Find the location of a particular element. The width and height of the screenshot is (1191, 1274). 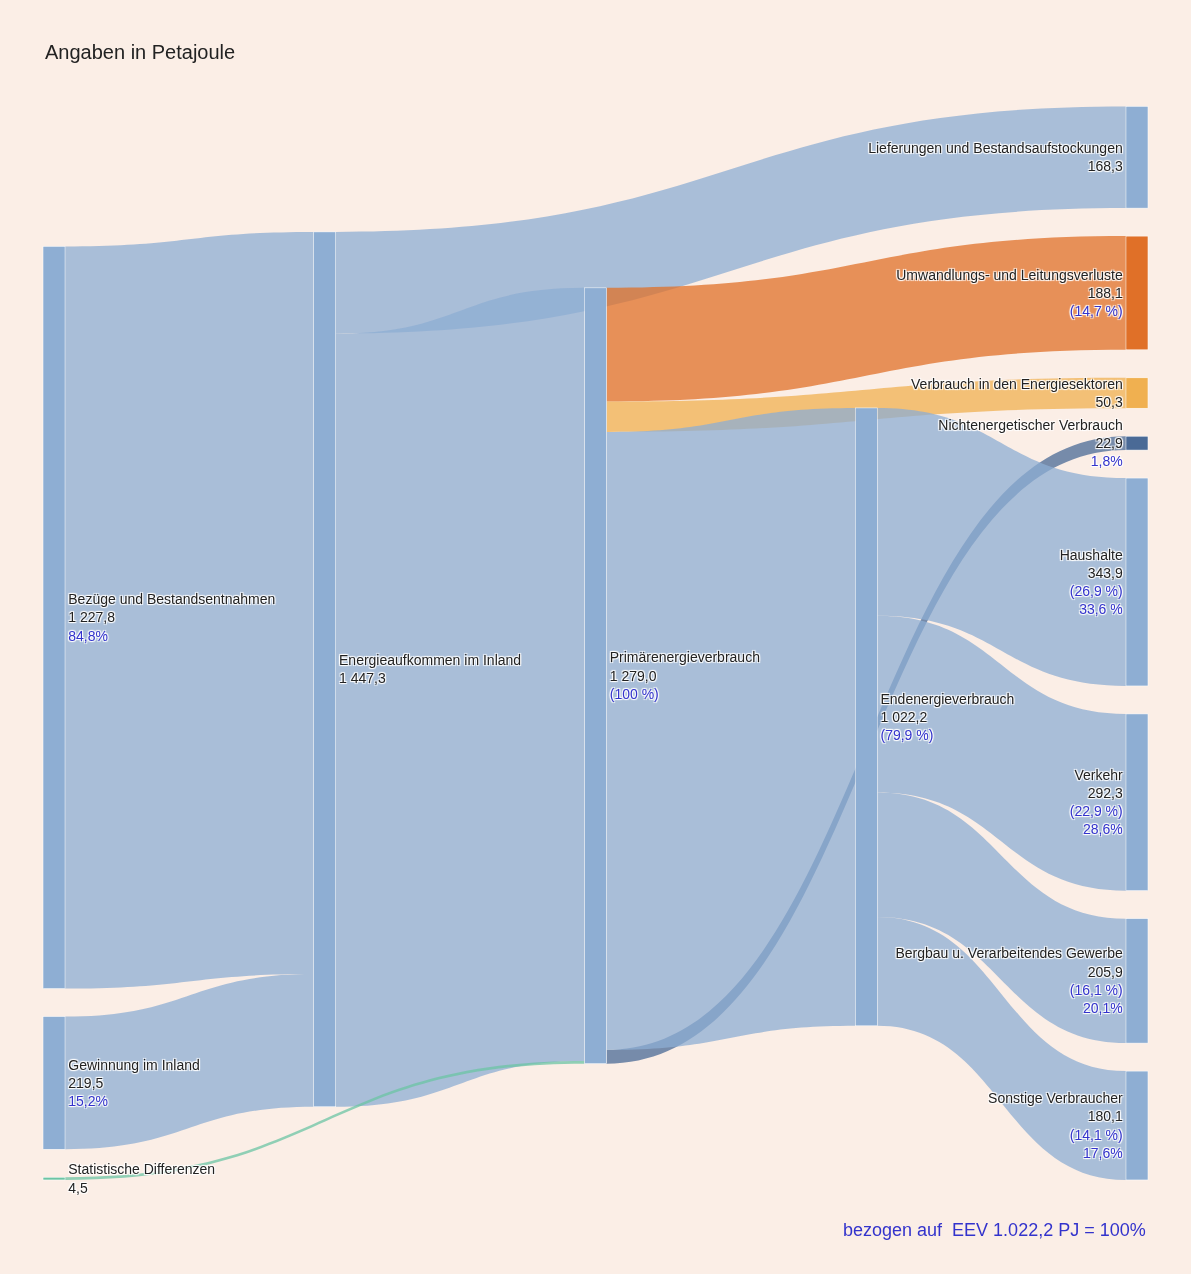

text: bezogen auf EEV 1.022,2 PJ = 100% is located at coordinates (994, 1230).